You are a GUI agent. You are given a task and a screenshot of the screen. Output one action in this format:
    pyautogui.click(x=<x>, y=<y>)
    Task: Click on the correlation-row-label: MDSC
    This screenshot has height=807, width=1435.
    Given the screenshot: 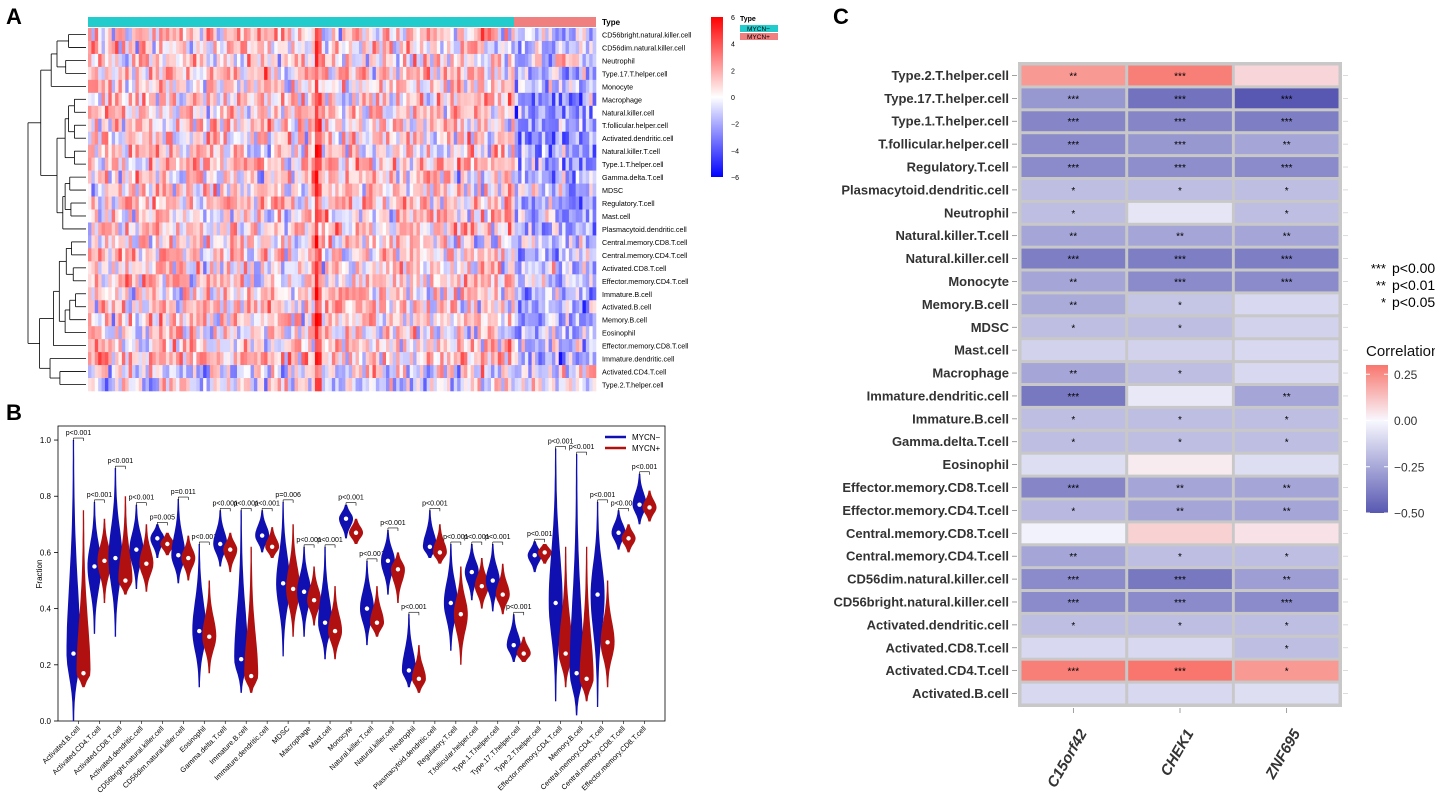 What is the action you would take?
    pyautogui.click(x=990, y=327)
    